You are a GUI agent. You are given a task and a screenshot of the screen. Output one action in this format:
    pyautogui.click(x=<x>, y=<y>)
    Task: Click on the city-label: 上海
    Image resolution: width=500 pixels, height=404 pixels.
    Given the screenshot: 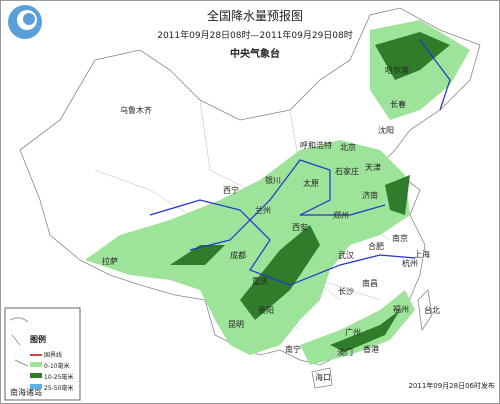 What is the action you would take?
    pyautogui.click(x=422, y=254)
    